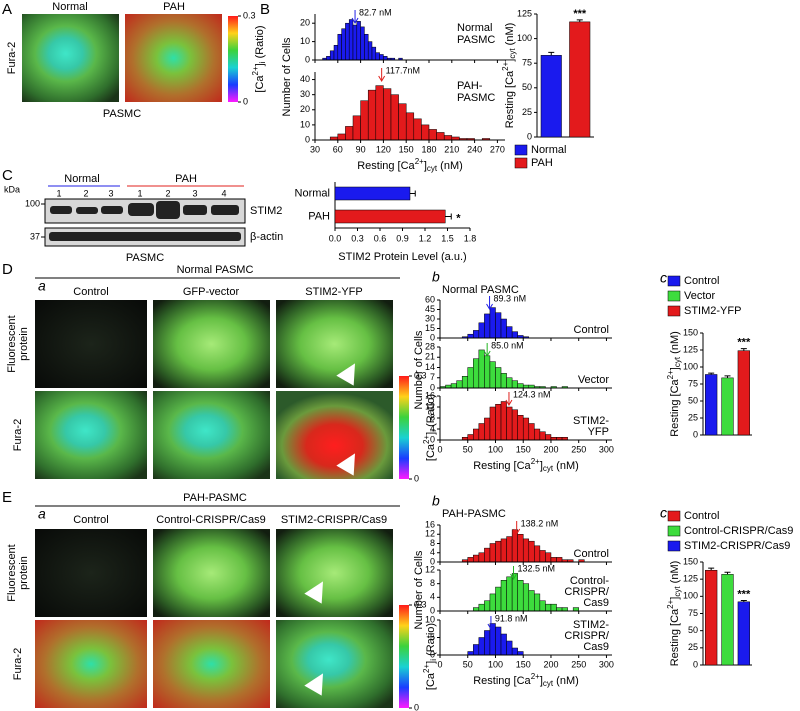 This screenshot has width=800, height=711. I want to click on label-part: ], so click(510, 60).